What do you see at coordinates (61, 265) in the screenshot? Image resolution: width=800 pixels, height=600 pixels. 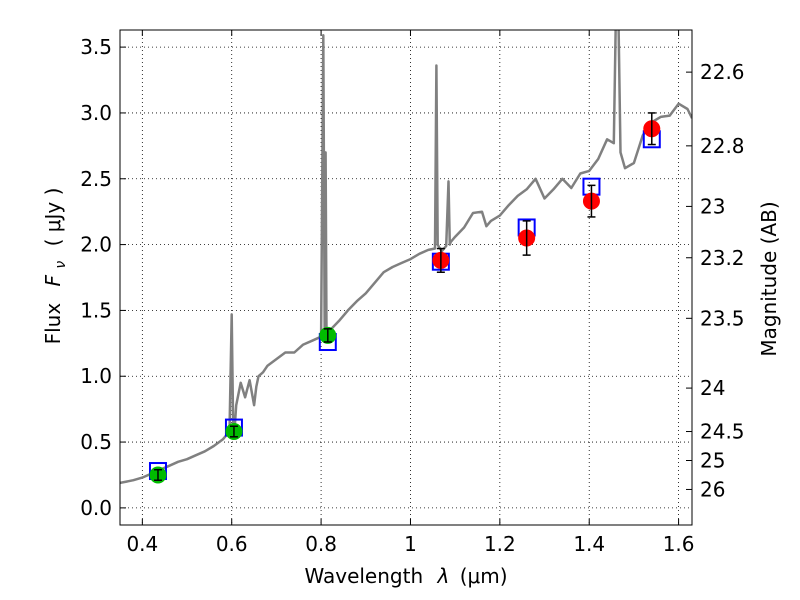 I see `y-axis-label-subscript: ν` at bounding box center [61, 265].